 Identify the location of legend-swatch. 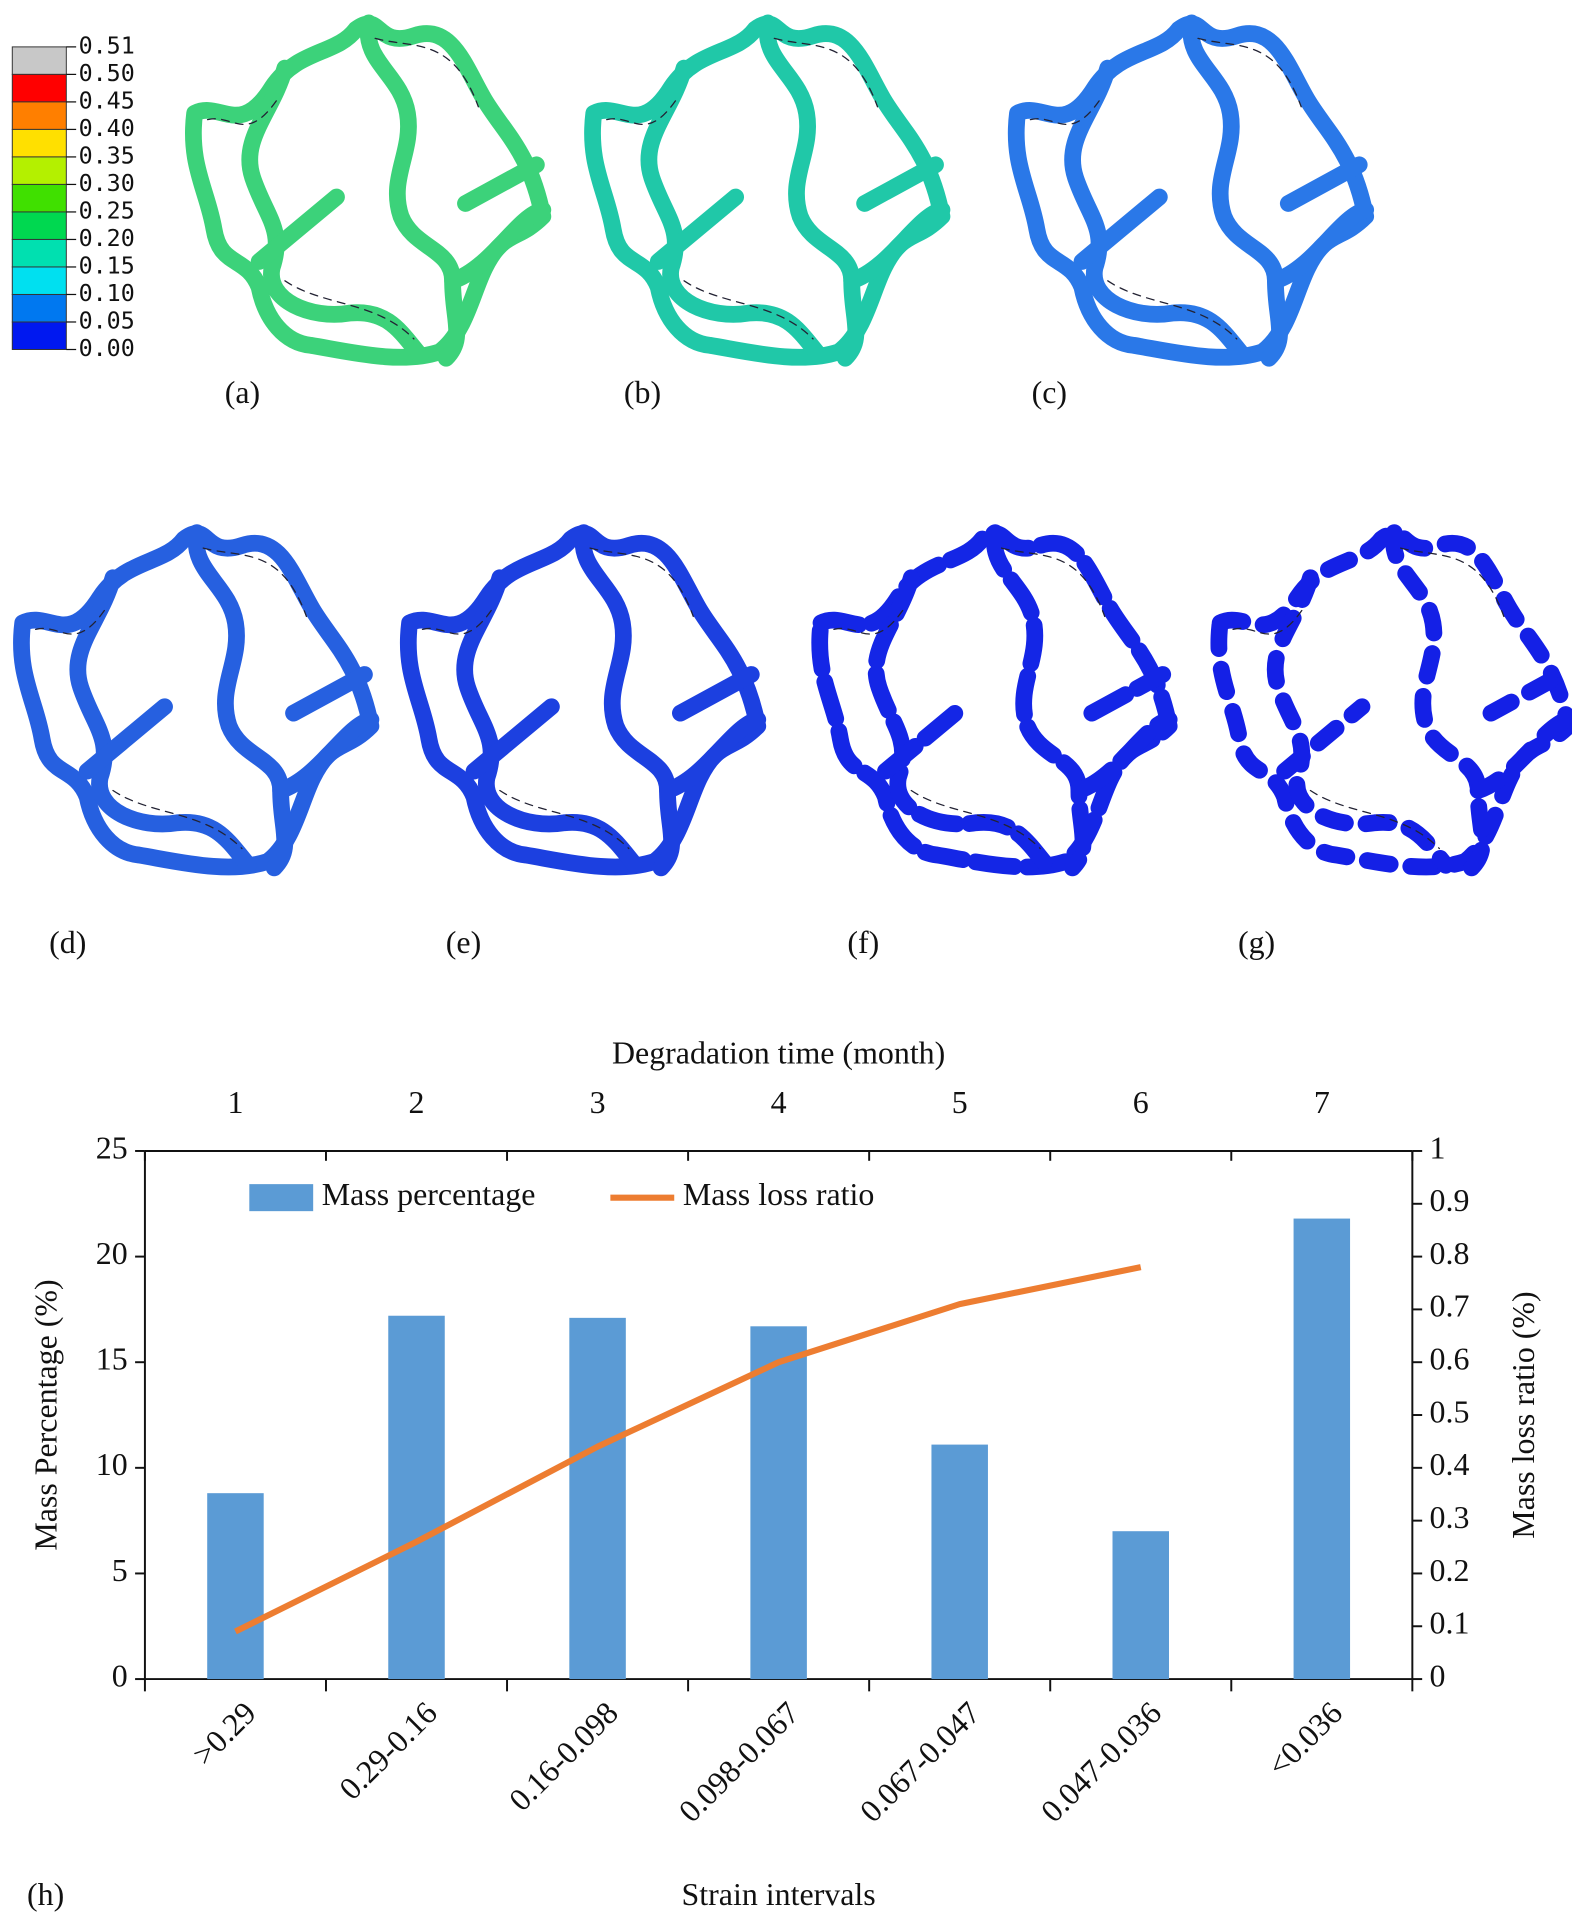
(281, 1198).